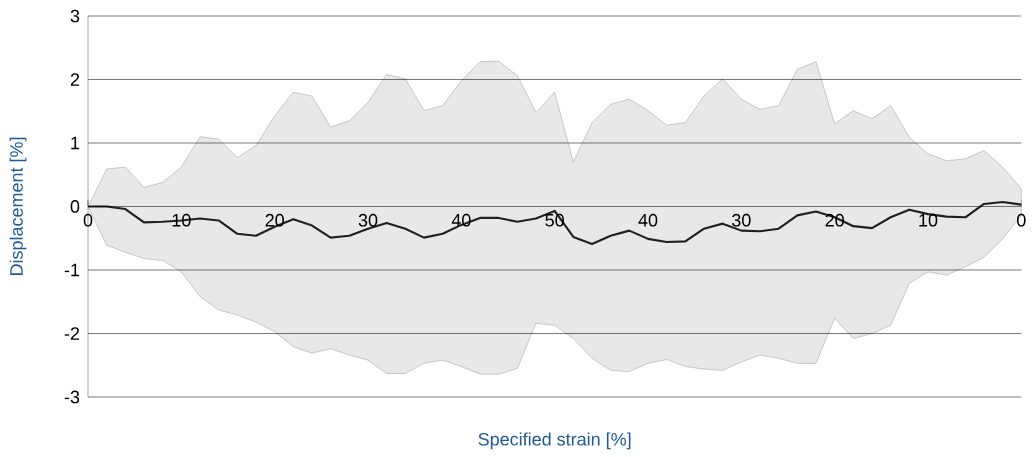 The height and width of the screenshot is (457, 1033). I want to click on y-tick-label: -3, so click(72, 397).